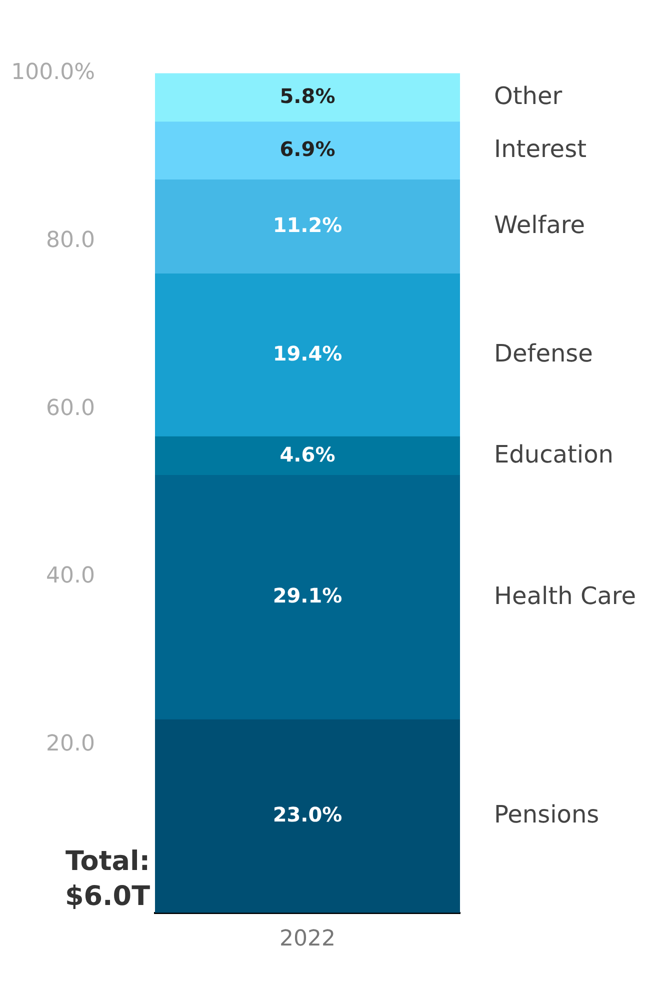  Describe the element at coordinates (543, 354) in the screenshot. I see `series-label: Defense` at that location.